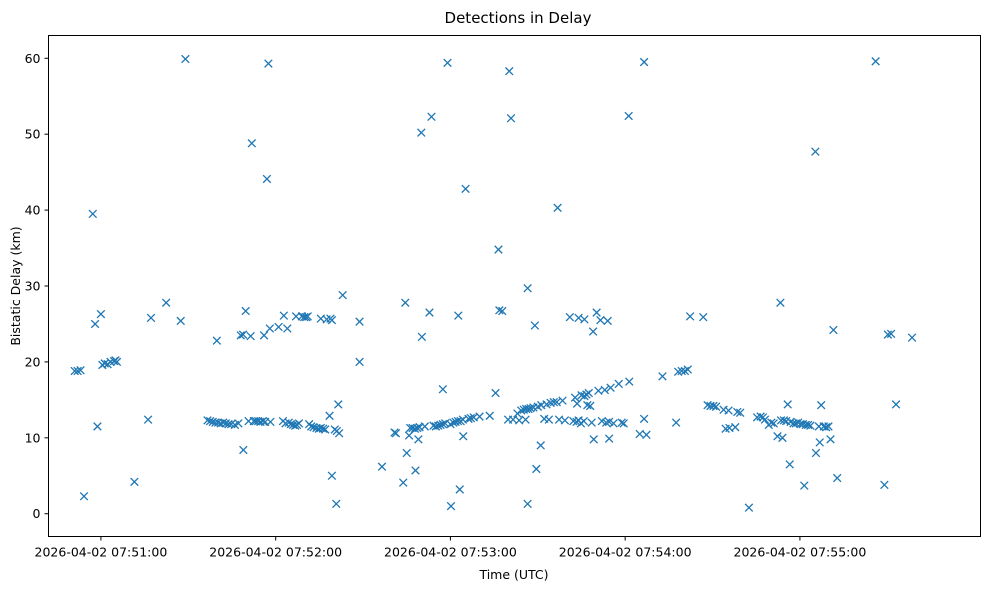  I want to click on x-tick-label: 2026-04-02 07:52:00, so click(275, 552).